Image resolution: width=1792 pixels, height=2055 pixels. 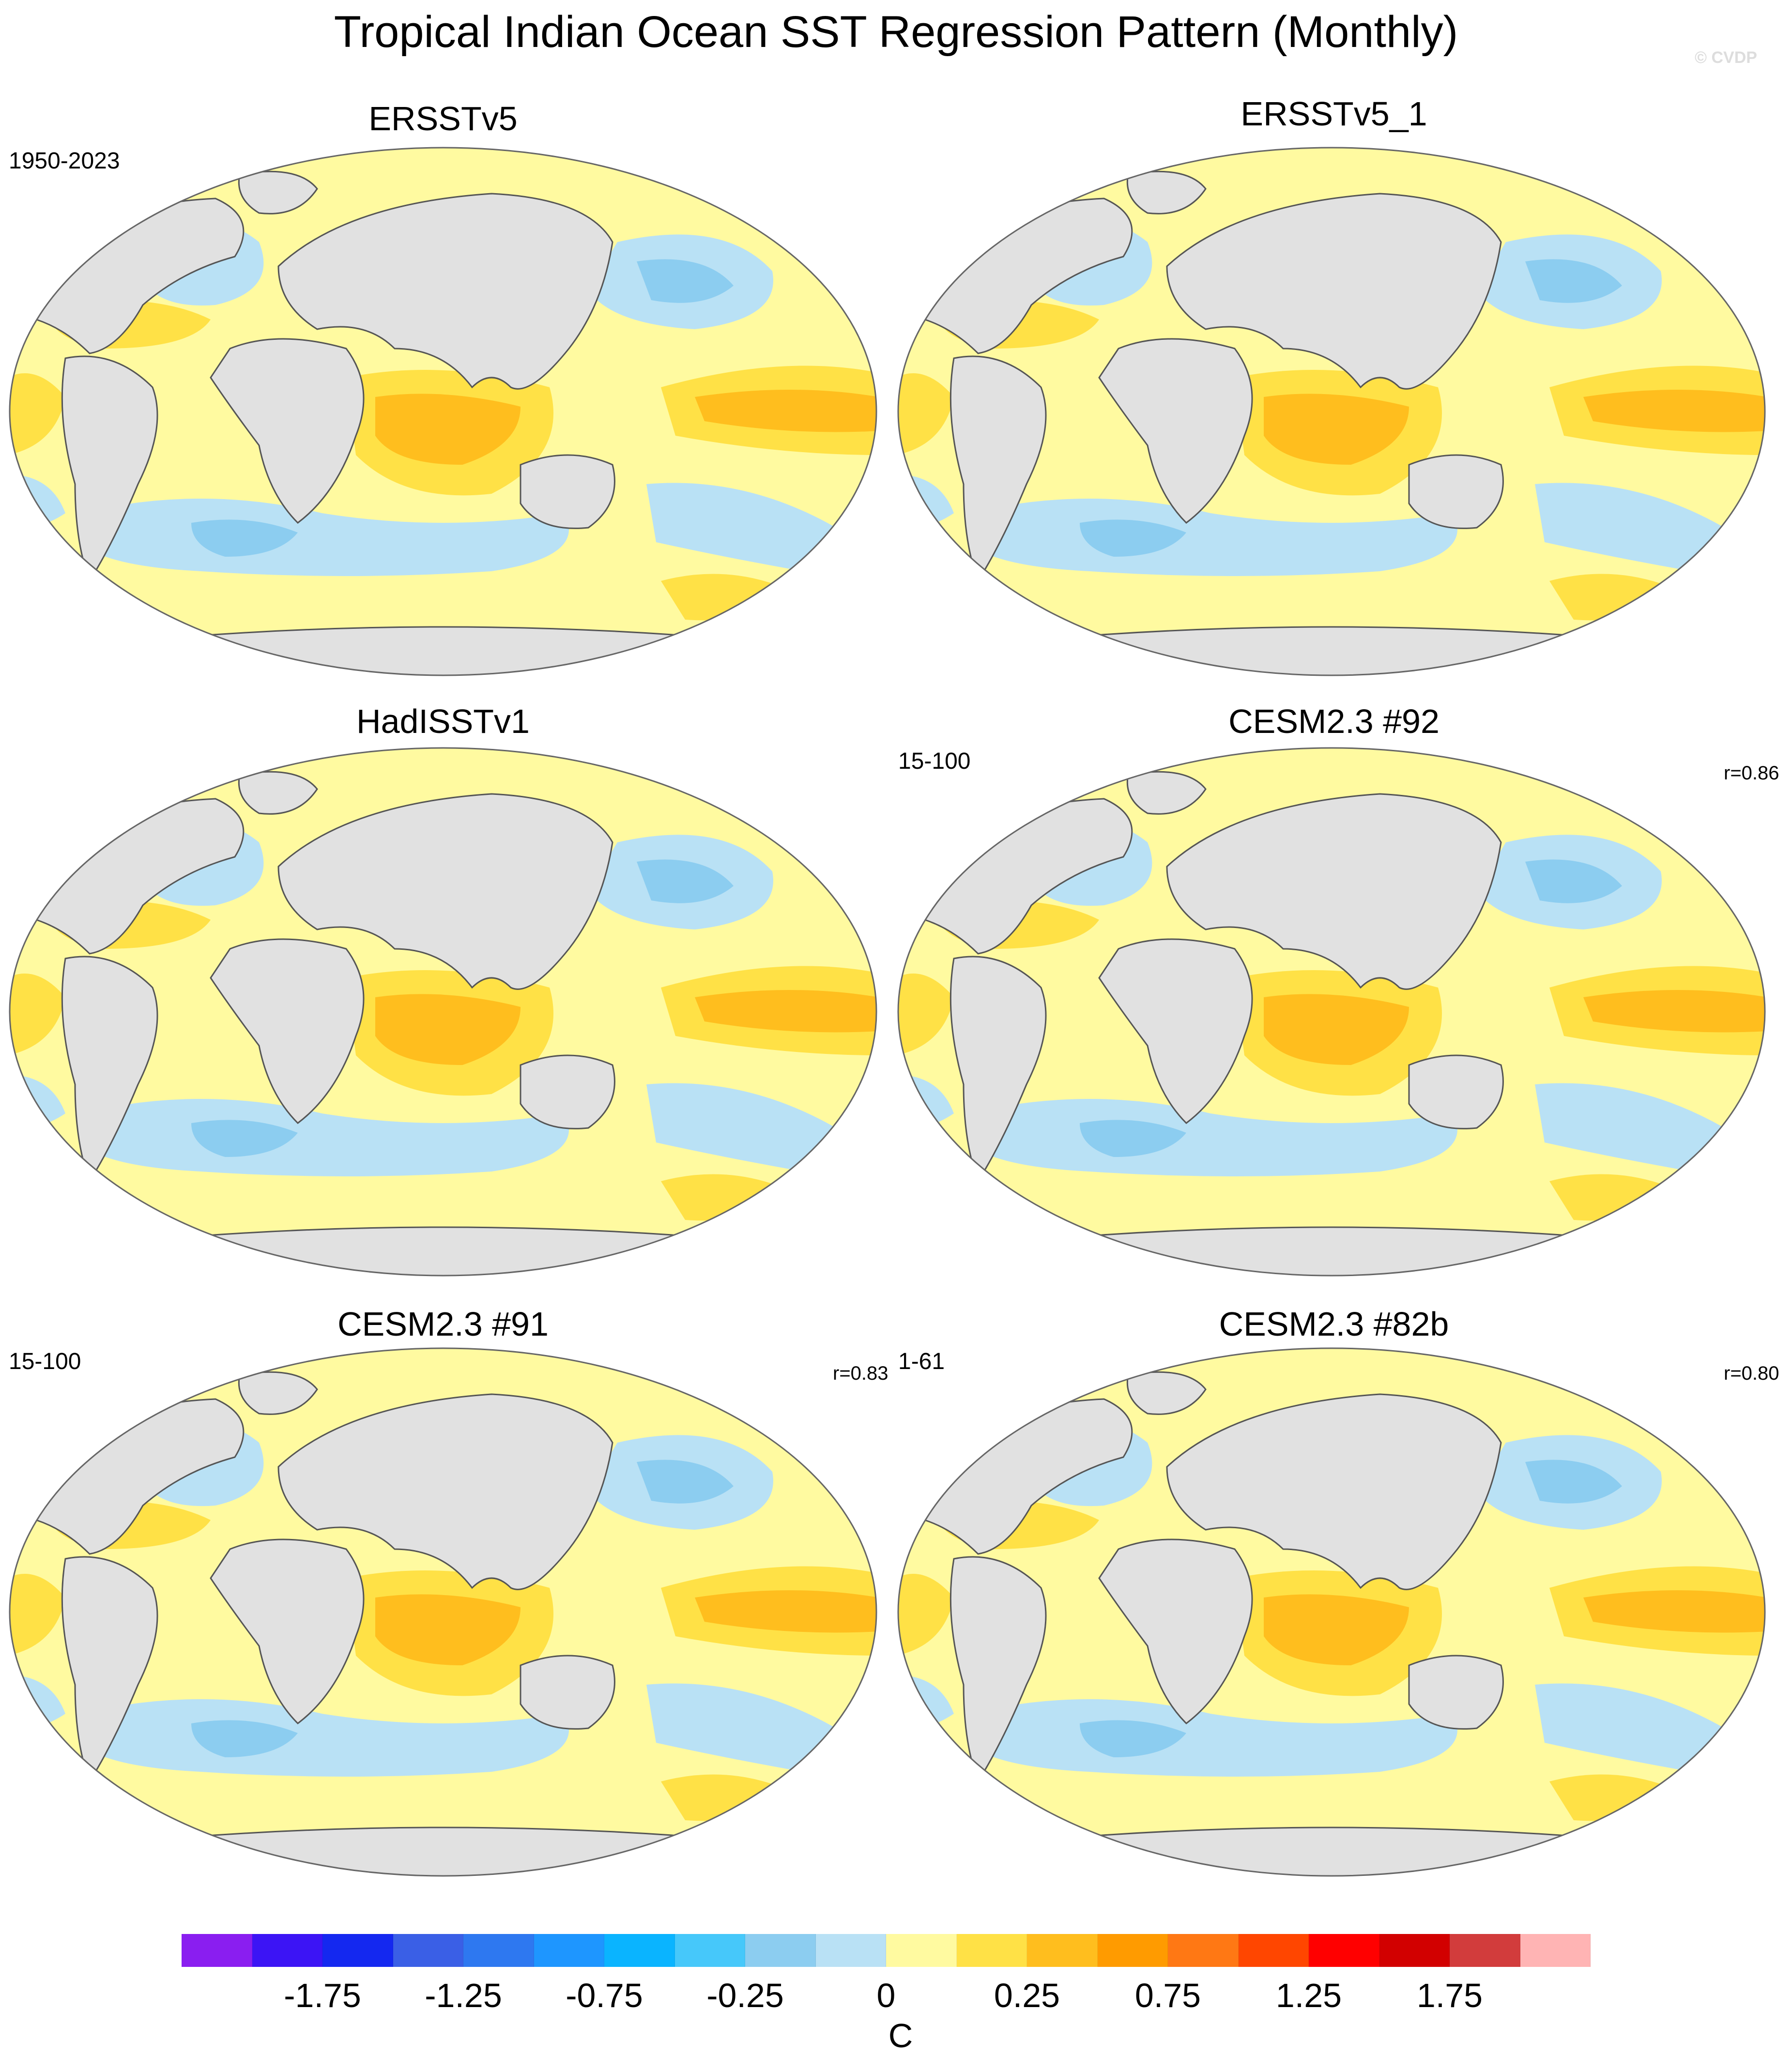 I want to click on colorbar-tick-label: 1.25, so click(x=1308, y=1995).